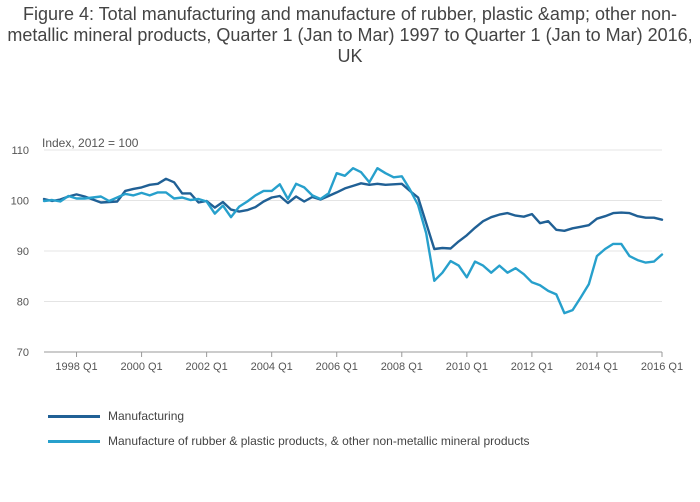 This screenshot has height=502, width=700. What do you see at coordinates (662, 367) in the screenshot?
I see `x-tick-label: 2016 Q1` at bounding box center [662, 367].